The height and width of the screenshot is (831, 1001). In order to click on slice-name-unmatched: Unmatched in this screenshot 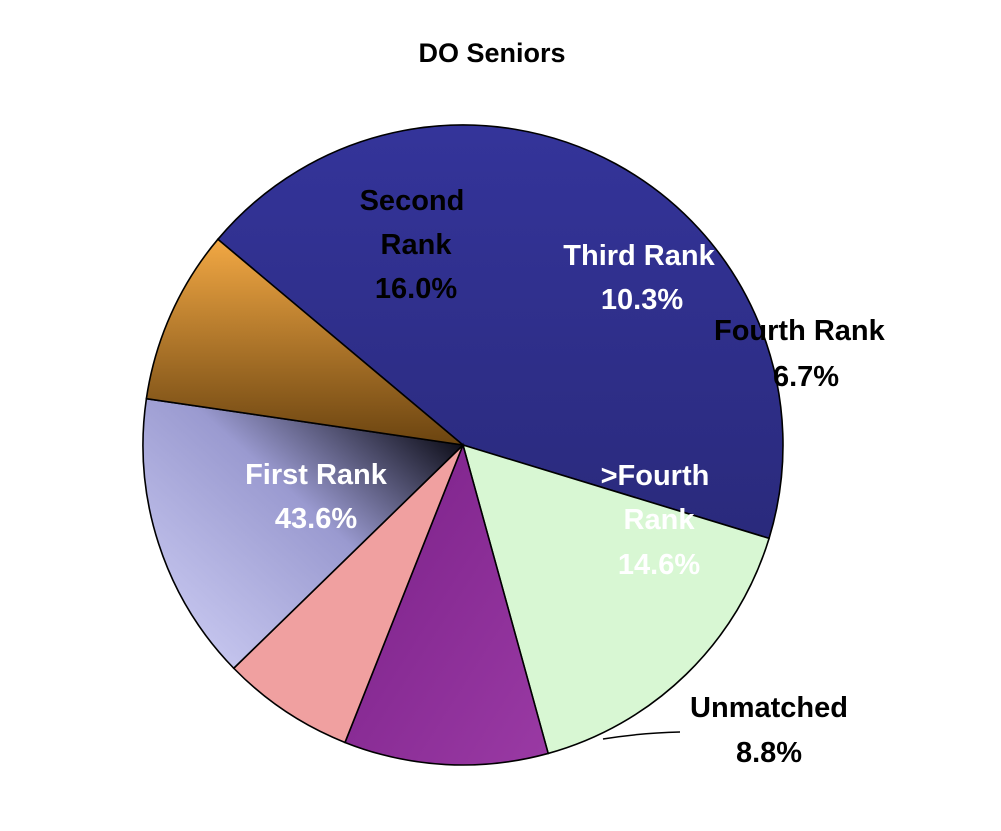, I will do `click(769, 708)`.